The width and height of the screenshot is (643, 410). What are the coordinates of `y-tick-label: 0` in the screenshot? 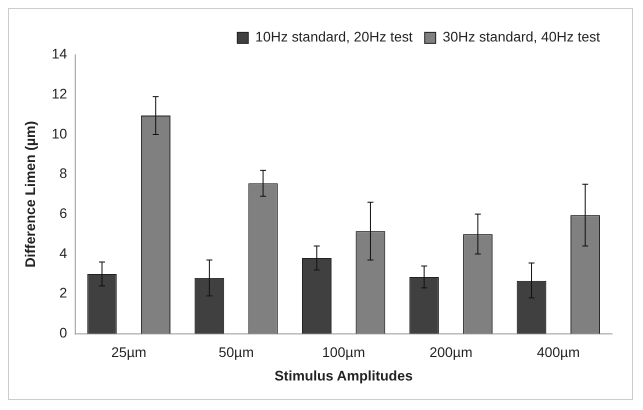 It's located at (63, 332).